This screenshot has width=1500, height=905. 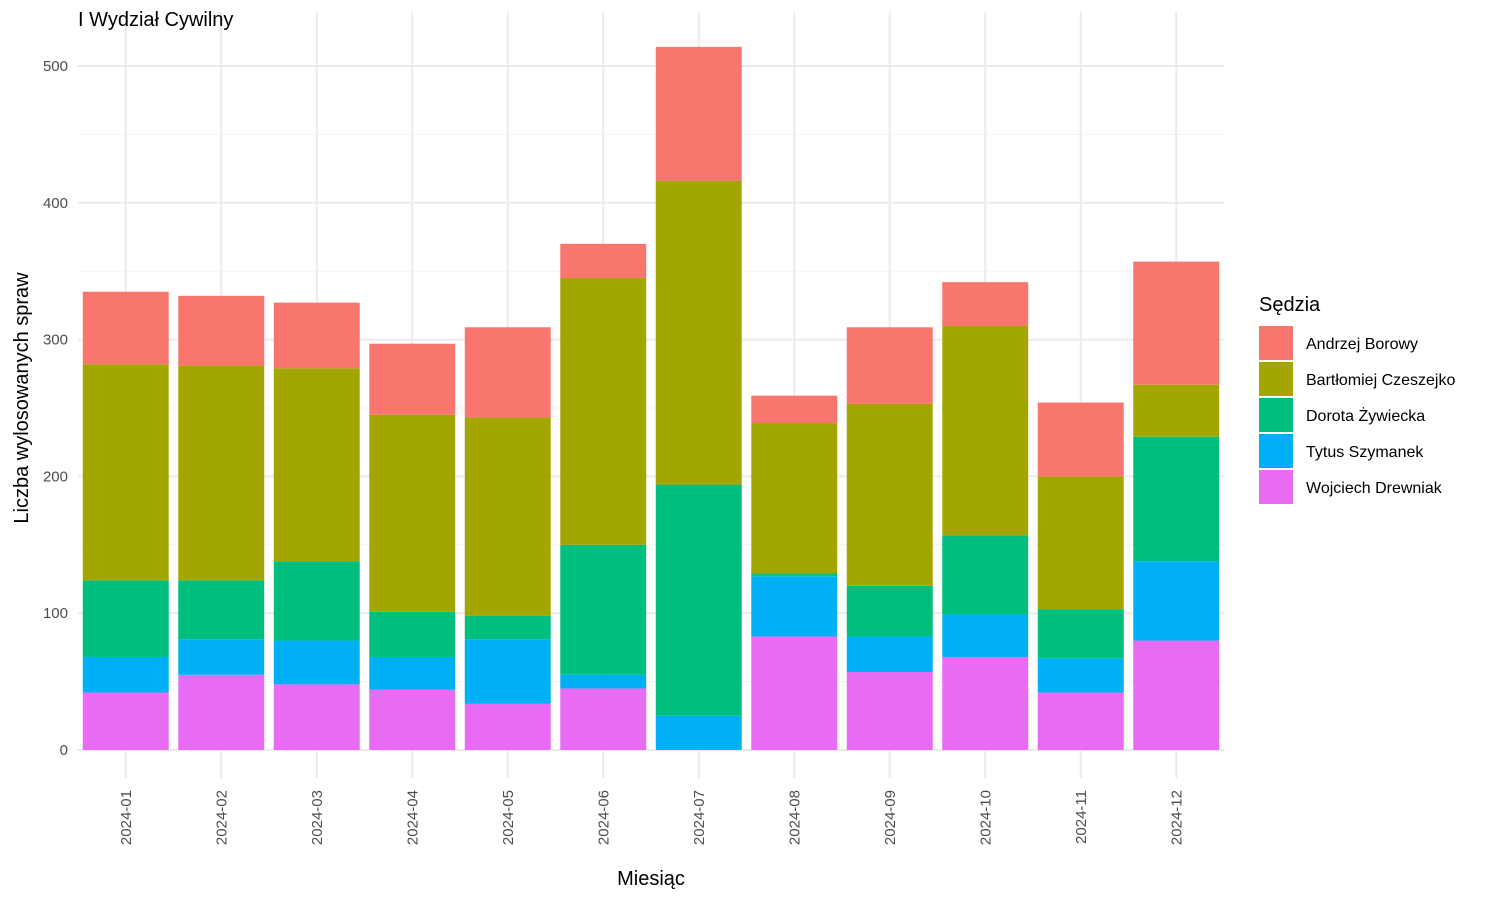 I want to click on x-tick-label: 2024-08, so click(x=794, y=817).